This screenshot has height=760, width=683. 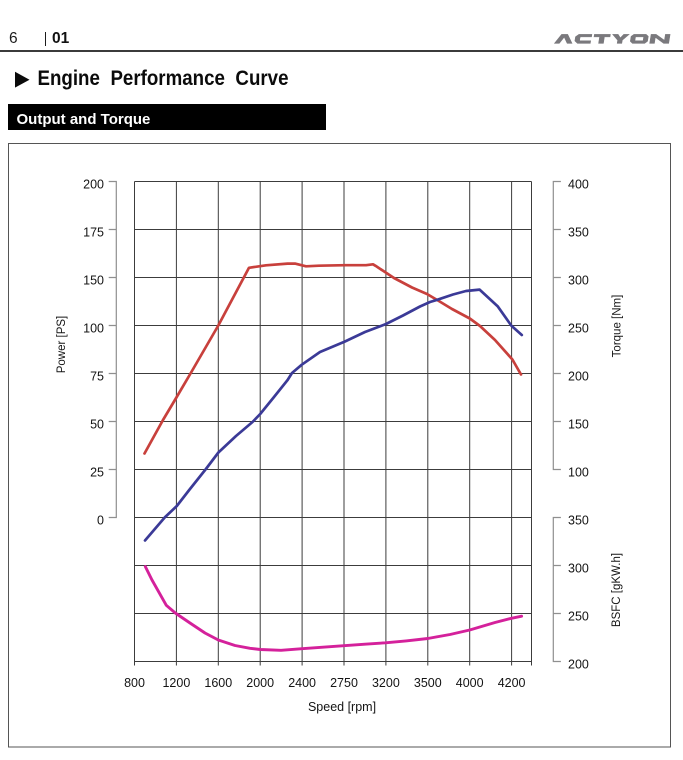 What do you see at coordinates (176, 683) in the screenshot?
I see `svg-text: 1200` at bounding box center [176, 683].